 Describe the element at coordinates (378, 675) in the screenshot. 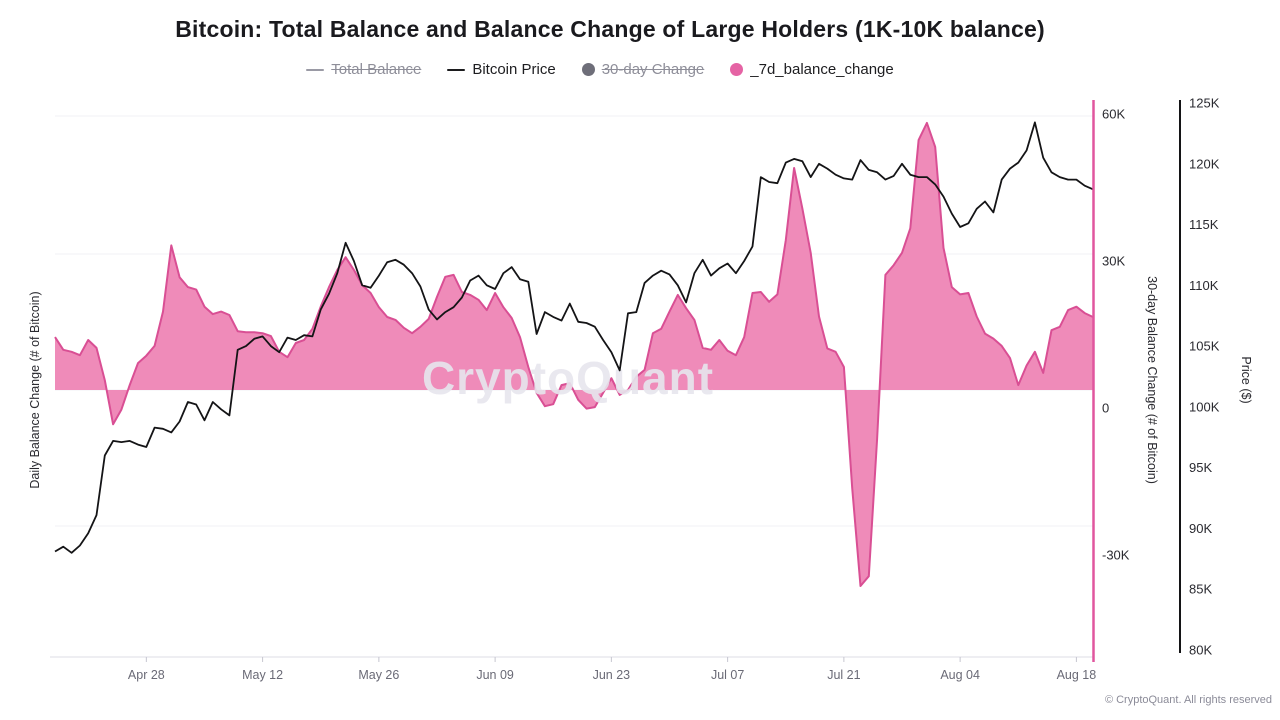

I see `x-tick-label: May 26` at that location.